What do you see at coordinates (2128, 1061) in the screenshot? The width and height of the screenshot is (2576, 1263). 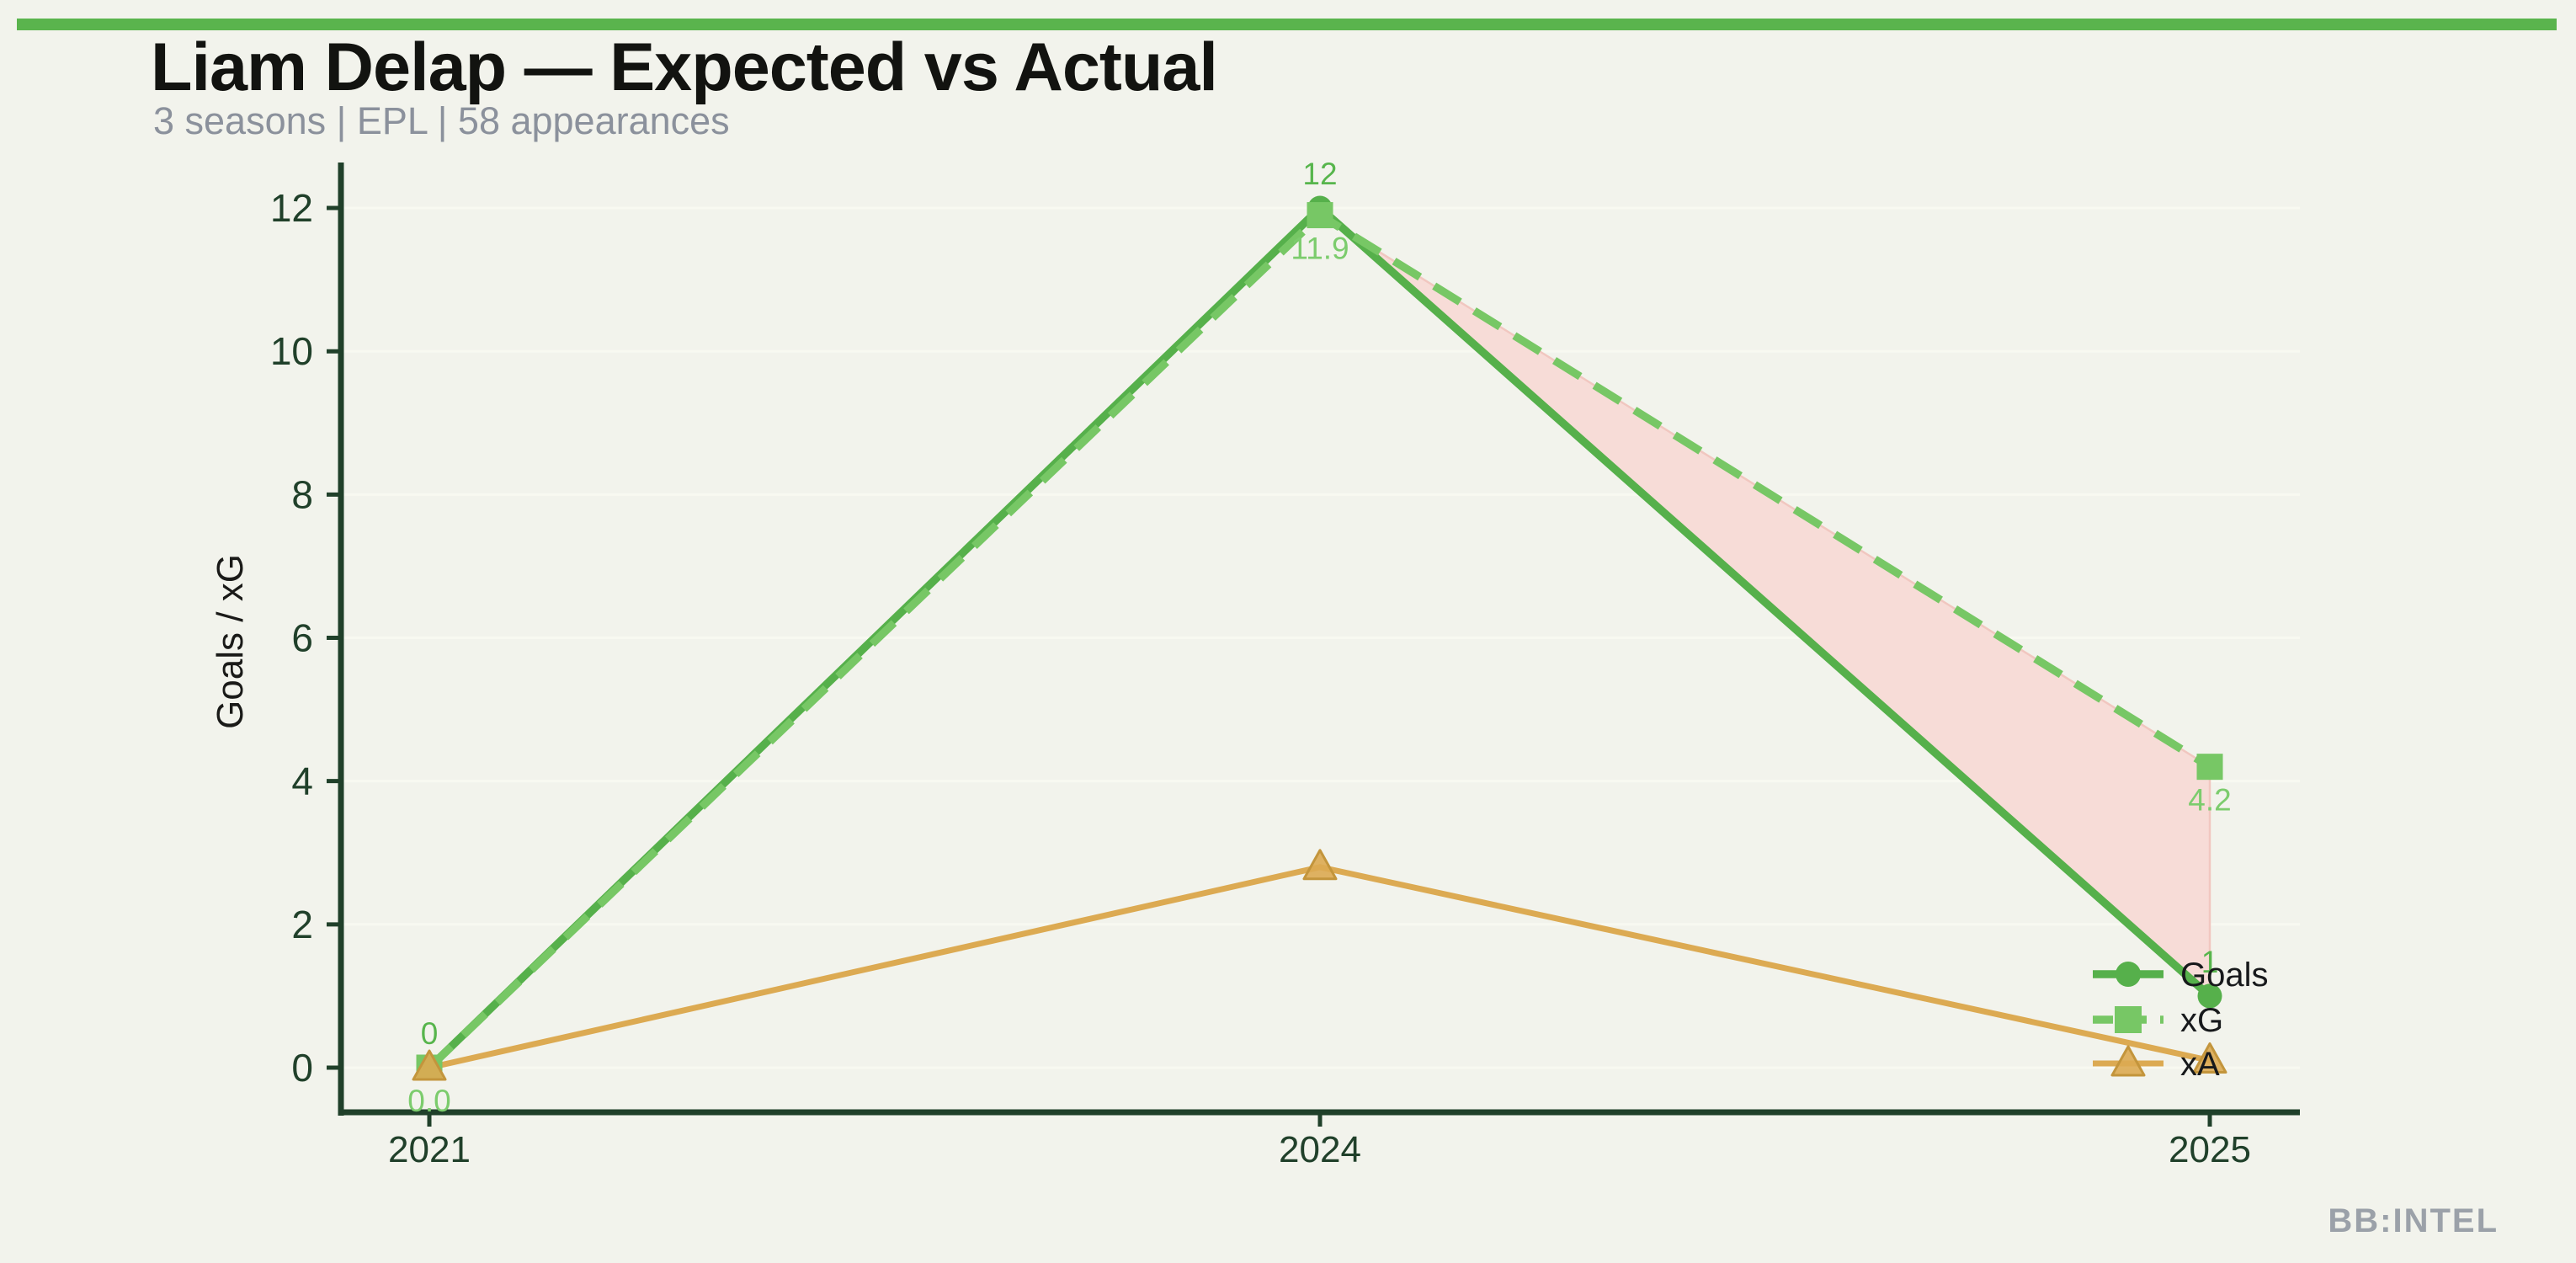 I see `legend-triangle-marker` at bounding box center [2128, 1061].